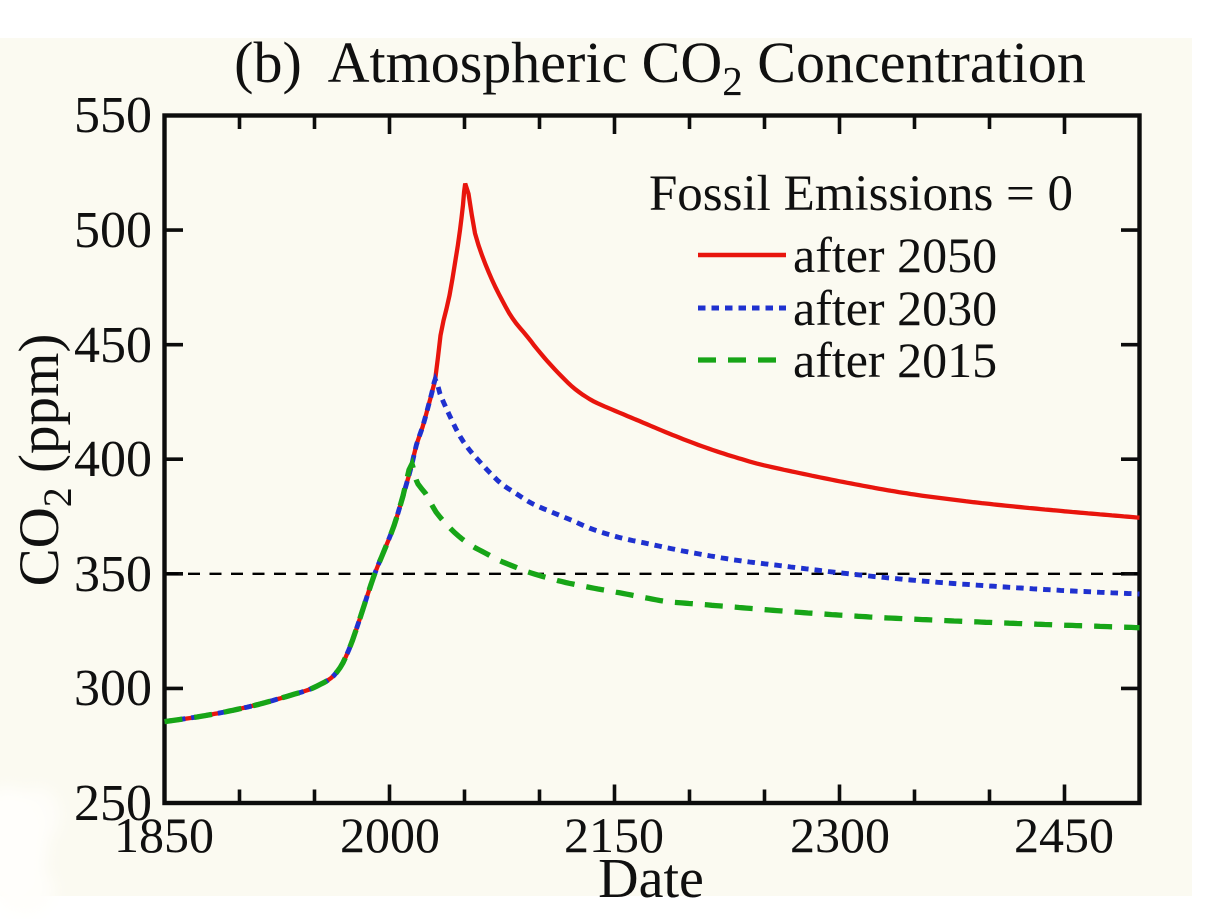 The image size is (1205, 919). What do you see at coordinates (840, 835) in the screenshot?
I see `svg-text: 2300` at bounding box center [840, 835].